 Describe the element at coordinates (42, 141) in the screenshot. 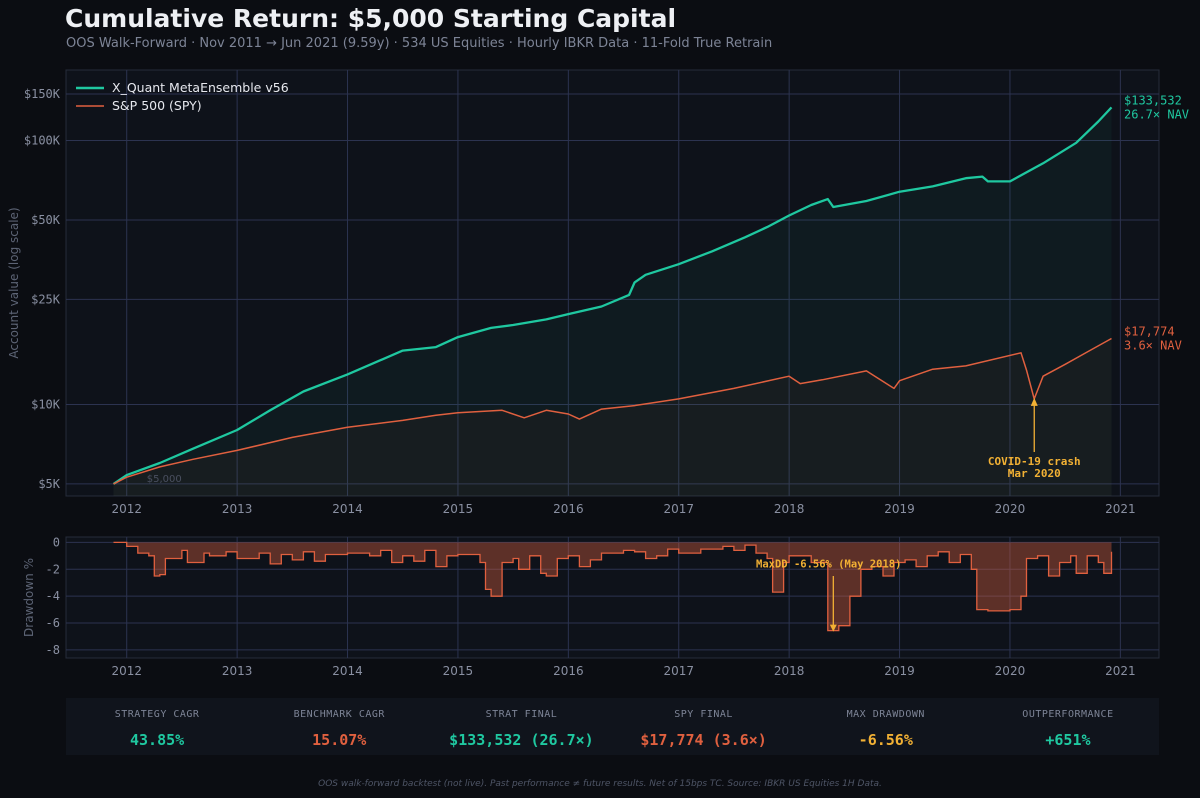

I see `y-tick-label: $100K` at that location.